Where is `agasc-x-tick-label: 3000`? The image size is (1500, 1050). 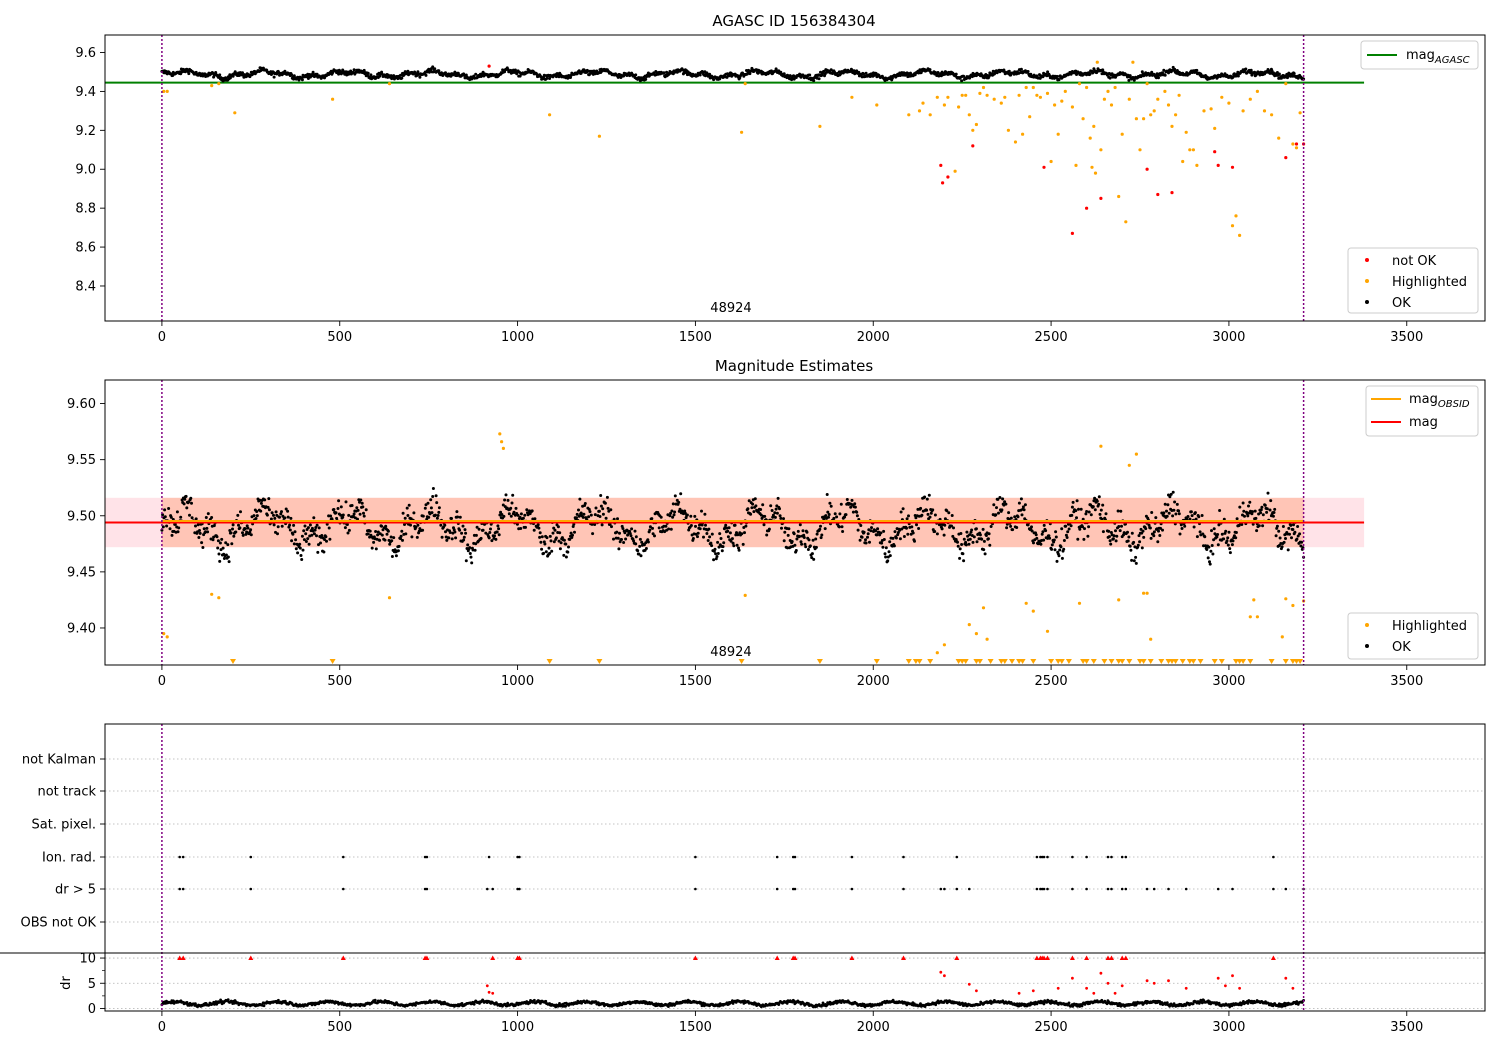
agasc-x-tick-label: 3000 is located at coordinates (1228, 337).